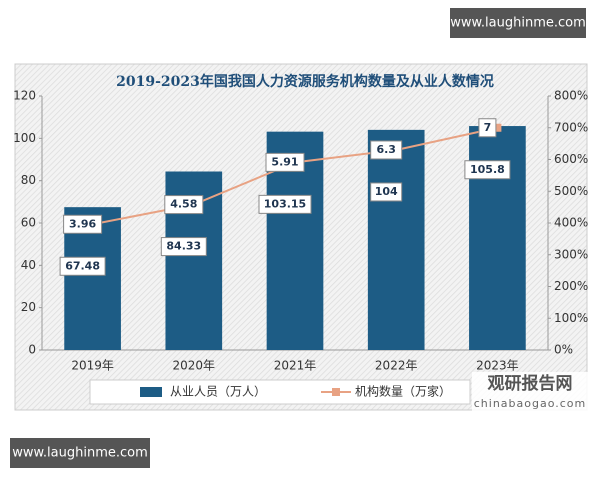  Describe the element at coordinates (571, 191) in the screenshot. I see `y2-tick-label: 500%` at that location.